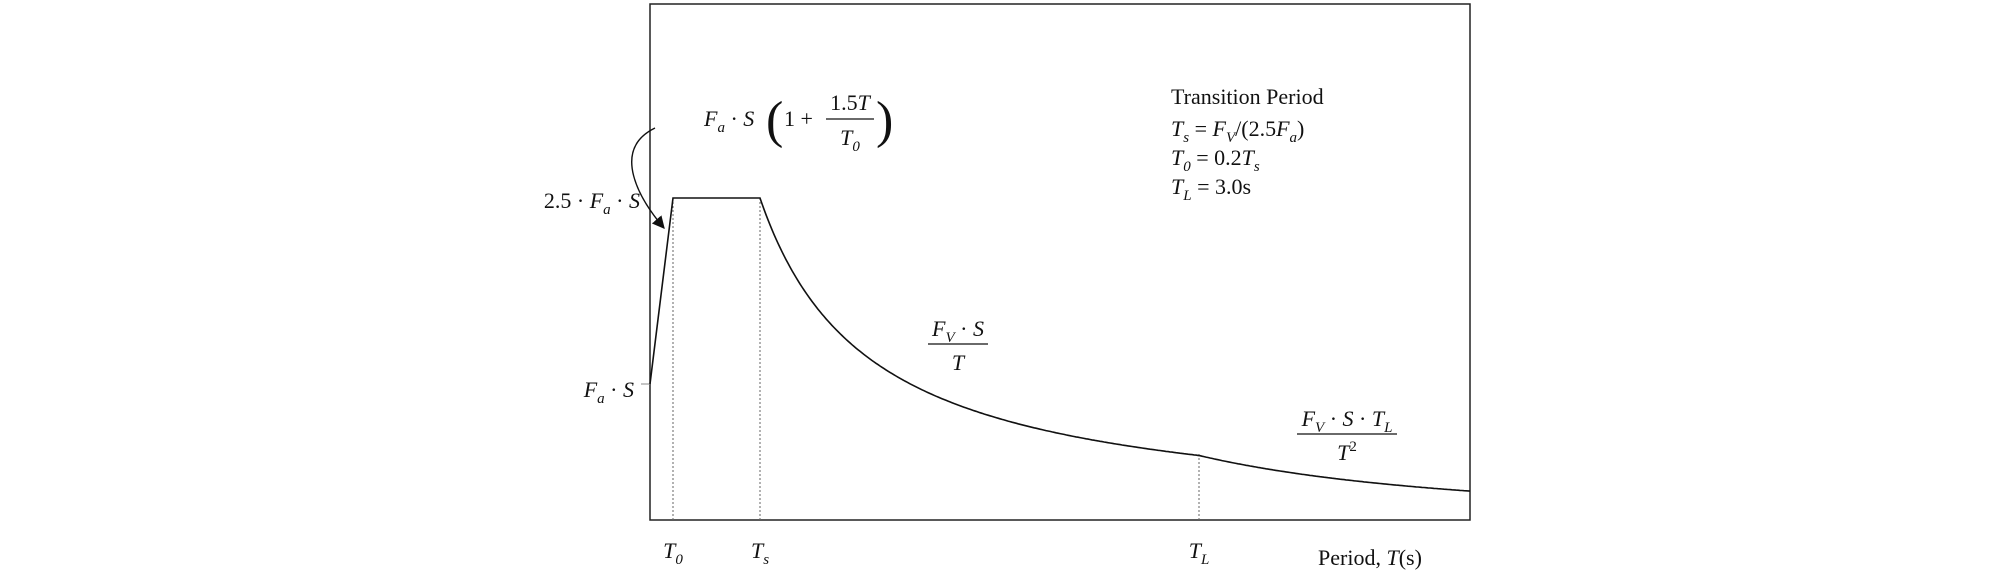  What do you see at coordinates (1352, 557) in the screenshot?
I see `text-part: Period,` at bounding box center [1352, 557].